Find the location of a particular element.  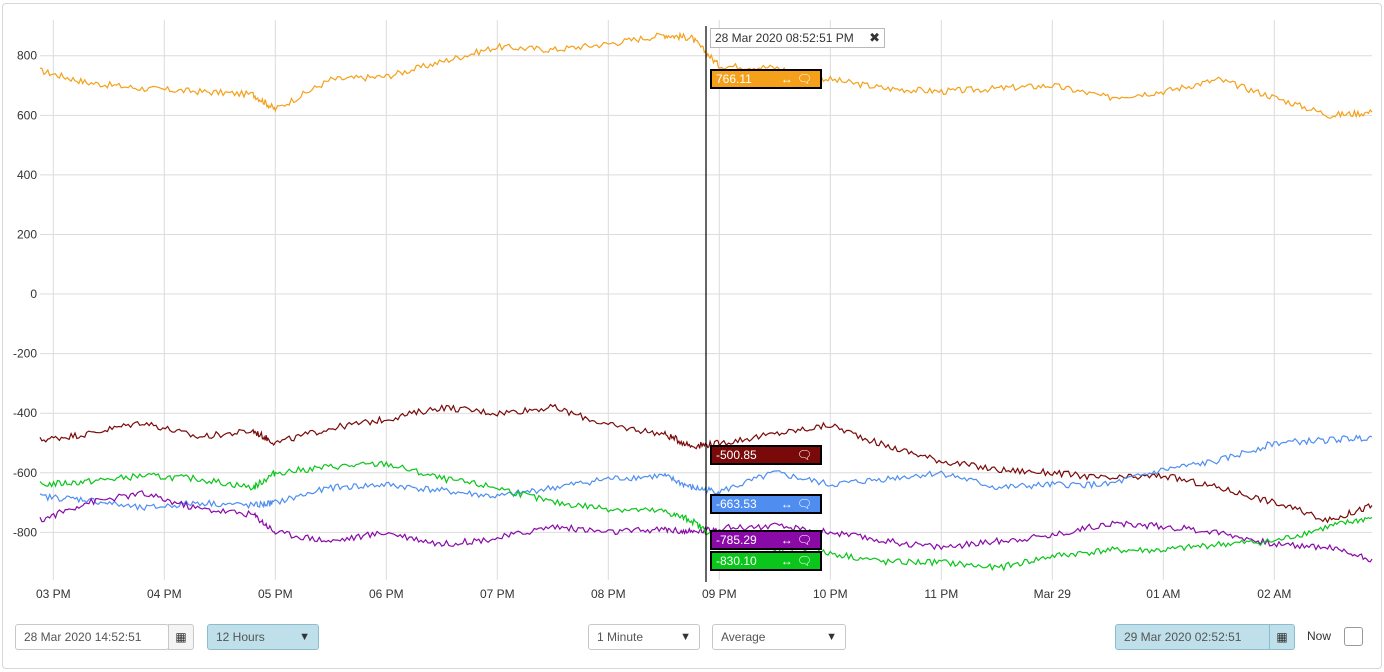

x-tick-label: 03 PM is located at coordinates (53, 594).